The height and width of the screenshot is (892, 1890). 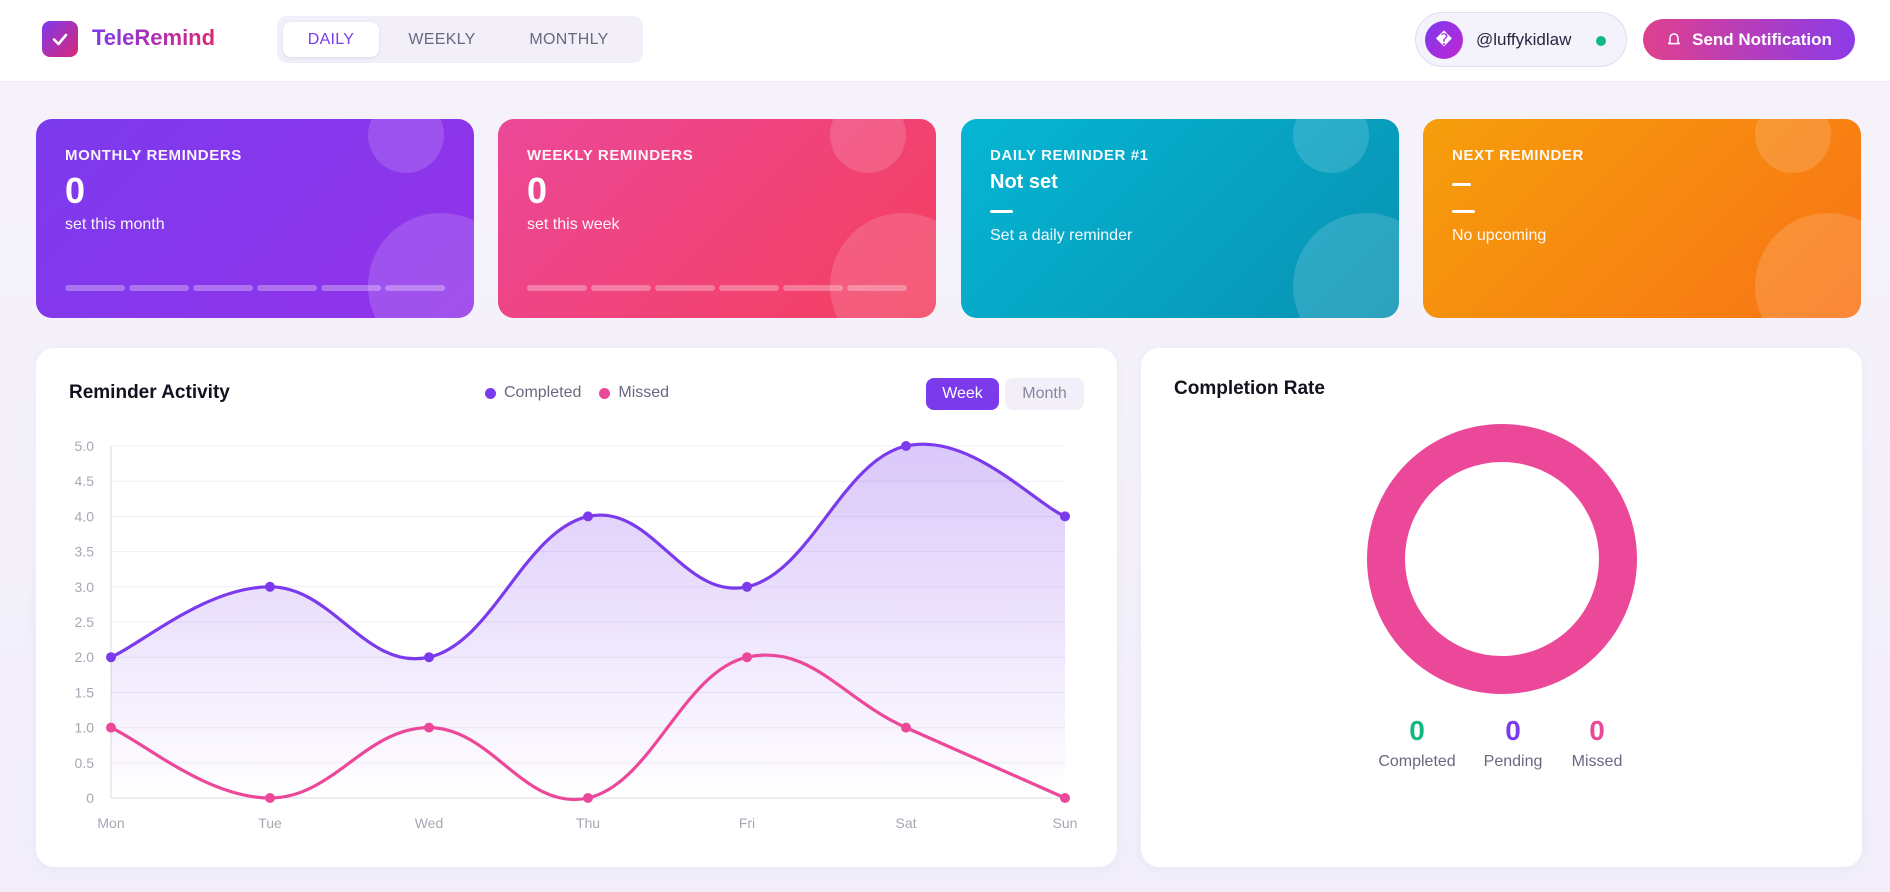 What do you see at coordinates (85, 692) in the screenshot?
I see `y-tick-label: 1.5` at bounding box center [85, 692].